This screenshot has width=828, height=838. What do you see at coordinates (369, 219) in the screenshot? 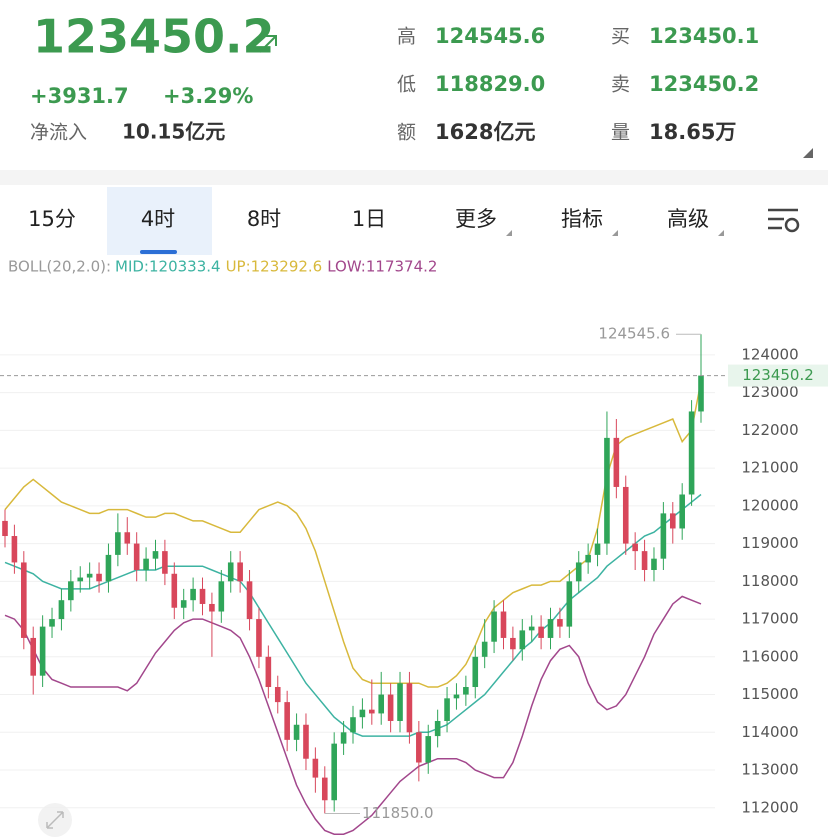
I see `tab: 1日` at bounding box center [369, 219].